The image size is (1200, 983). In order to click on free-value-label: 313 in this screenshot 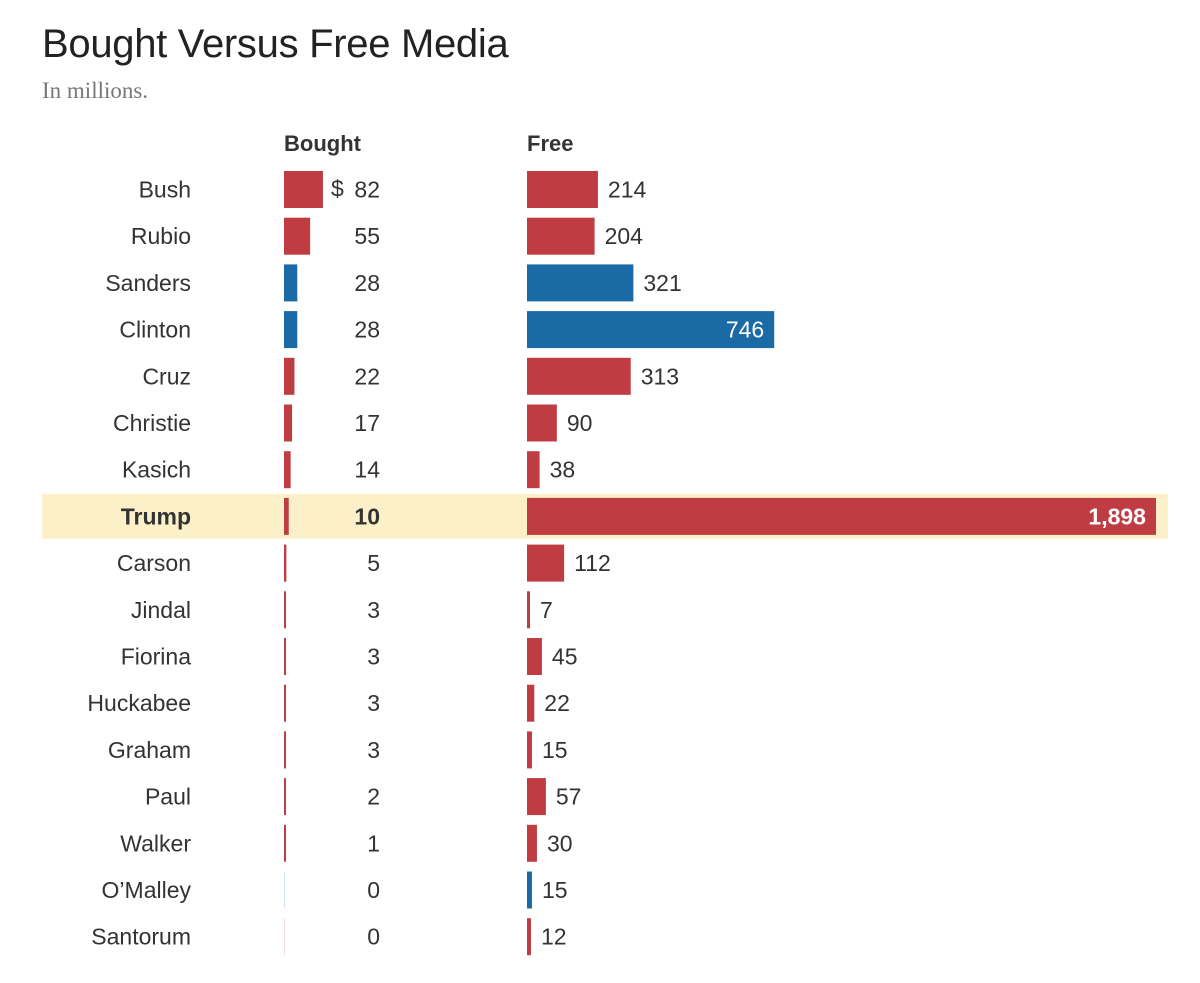, I will do `click(660, 376)`.